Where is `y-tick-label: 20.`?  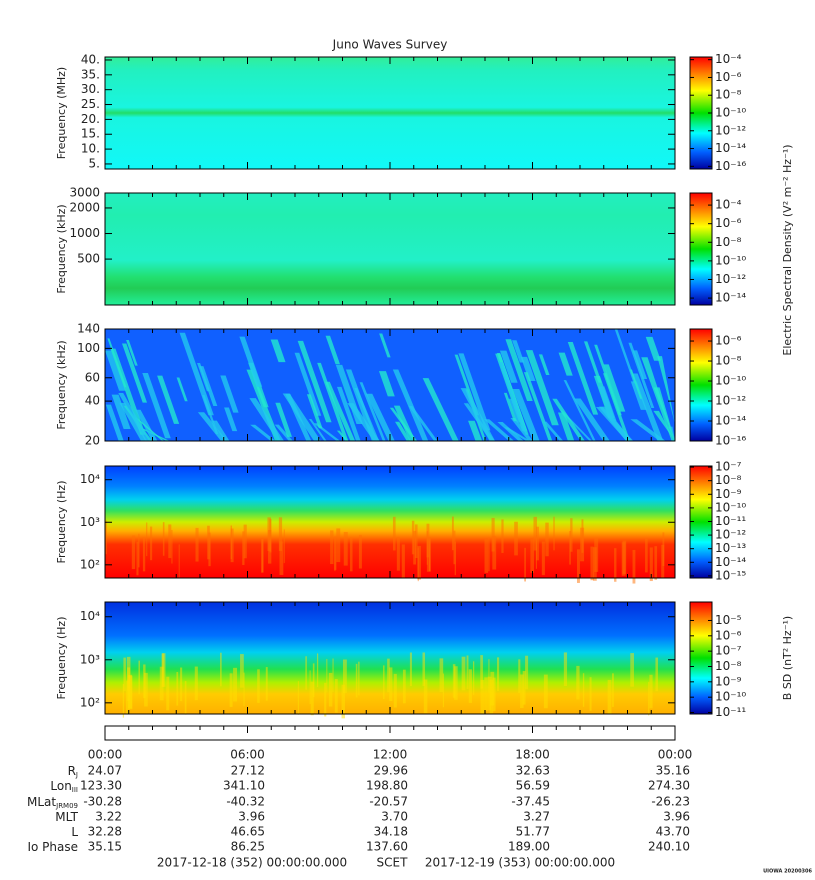 y-tick-label: 20. is located at coordinates (90, 119).